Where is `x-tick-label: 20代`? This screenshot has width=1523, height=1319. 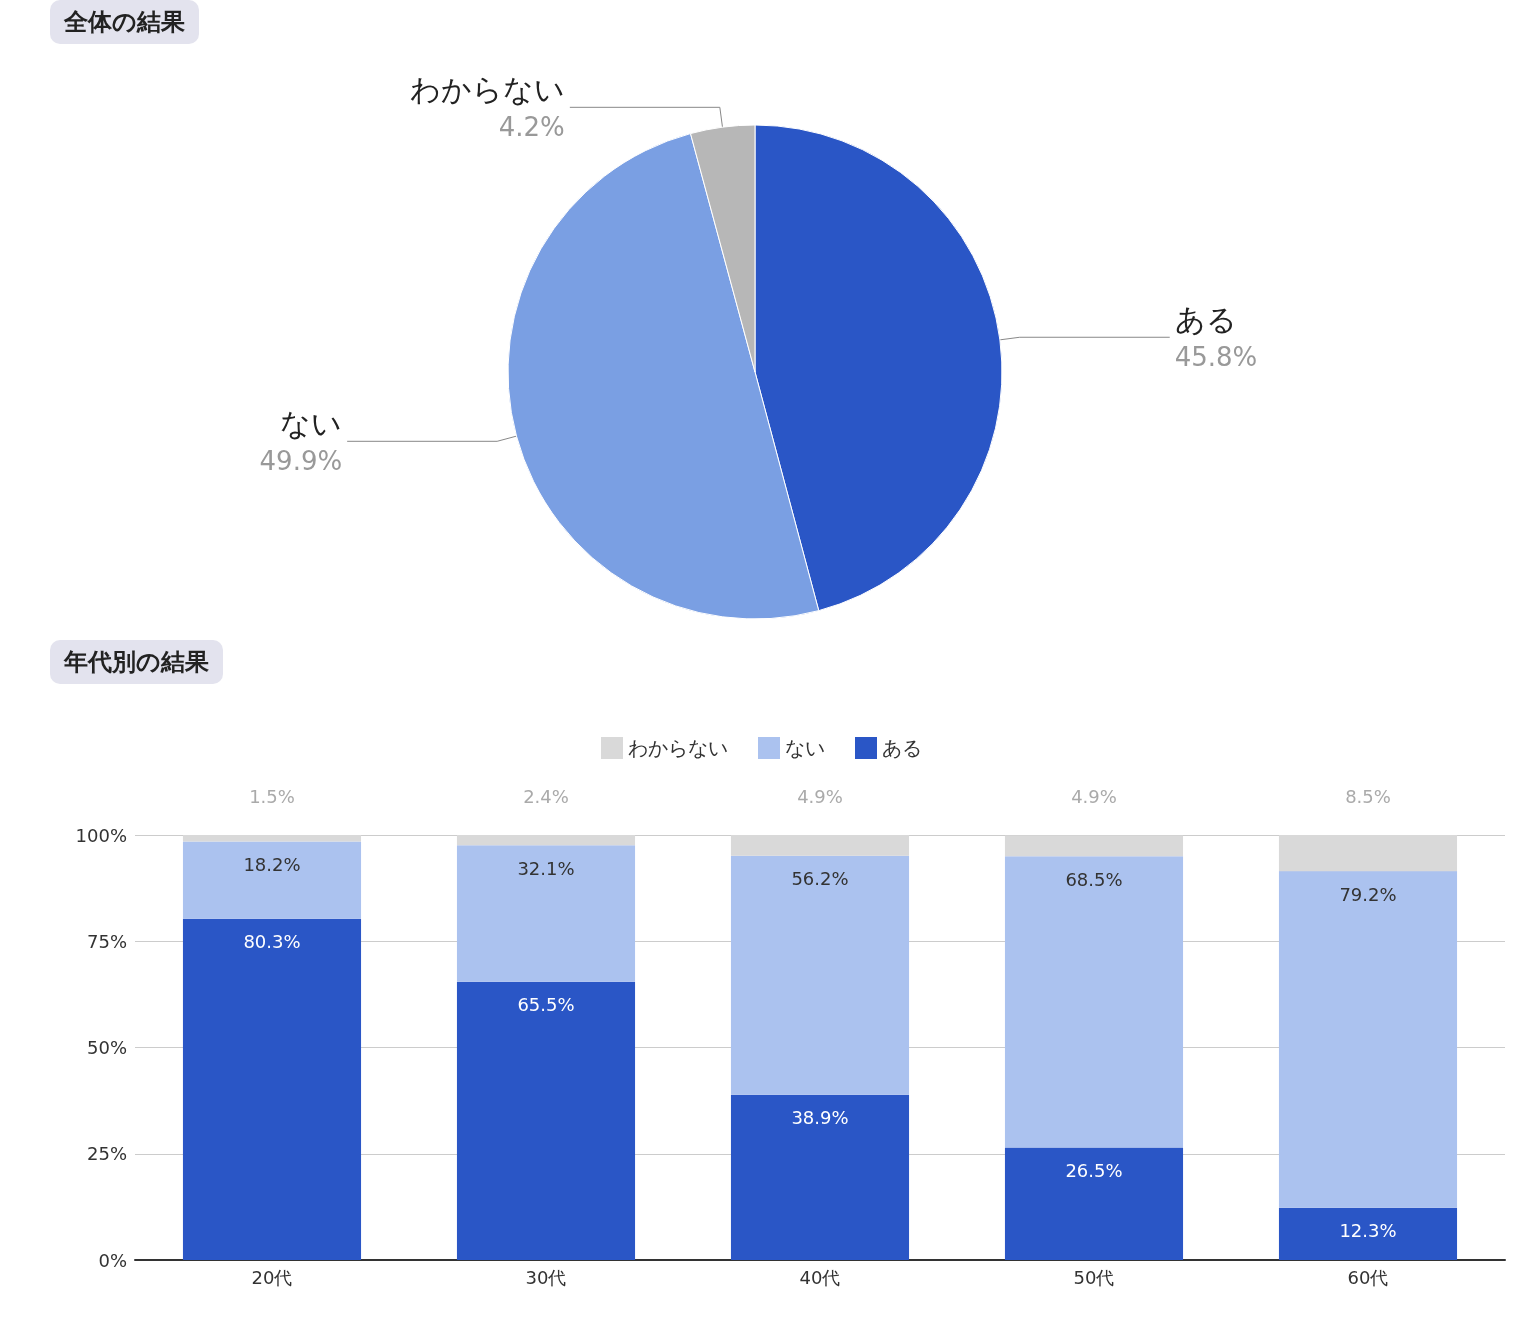 x-tick-label: 20代 is located at coordinates (272, 1277).